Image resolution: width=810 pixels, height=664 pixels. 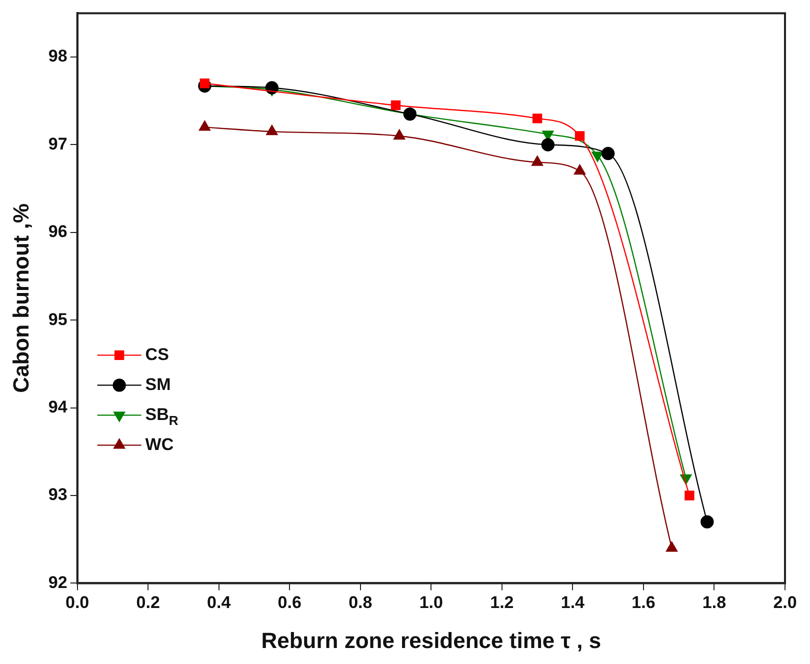 What do you see at coordinates (58, 582) in the screenshot?
I see `y-tick-label: 92` at bounding box center [58, 582].